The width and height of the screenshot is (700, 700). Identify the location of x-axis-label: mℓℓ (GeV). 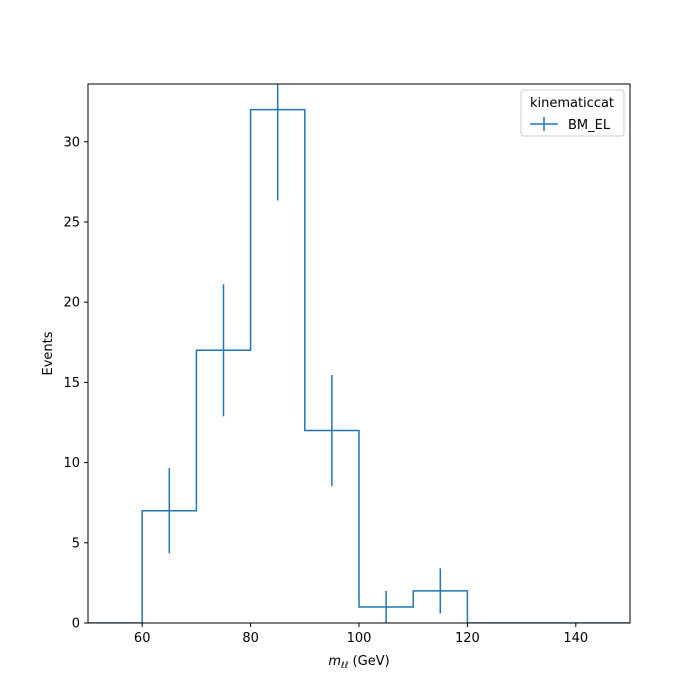
(358, 662).